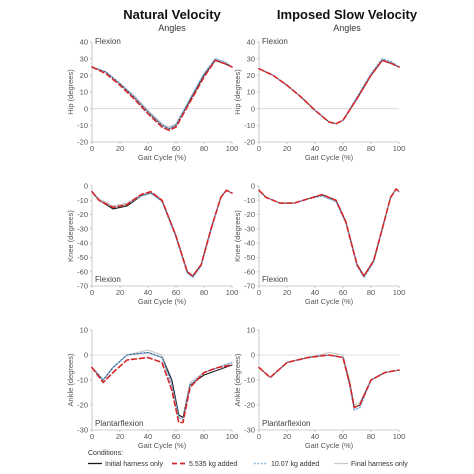 The width and height of the screenshot is (474, 474). I want to click on y-tick-label: -40, so click(82, 243).